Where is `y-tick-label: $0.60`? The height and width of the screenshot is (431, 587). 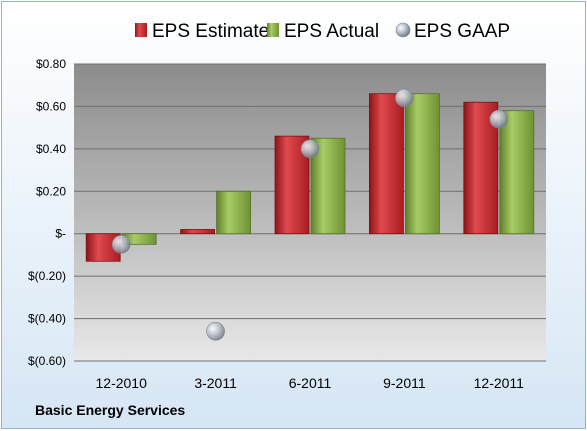
y-tick-label: $0.60 is located at coordinates (51, 106).